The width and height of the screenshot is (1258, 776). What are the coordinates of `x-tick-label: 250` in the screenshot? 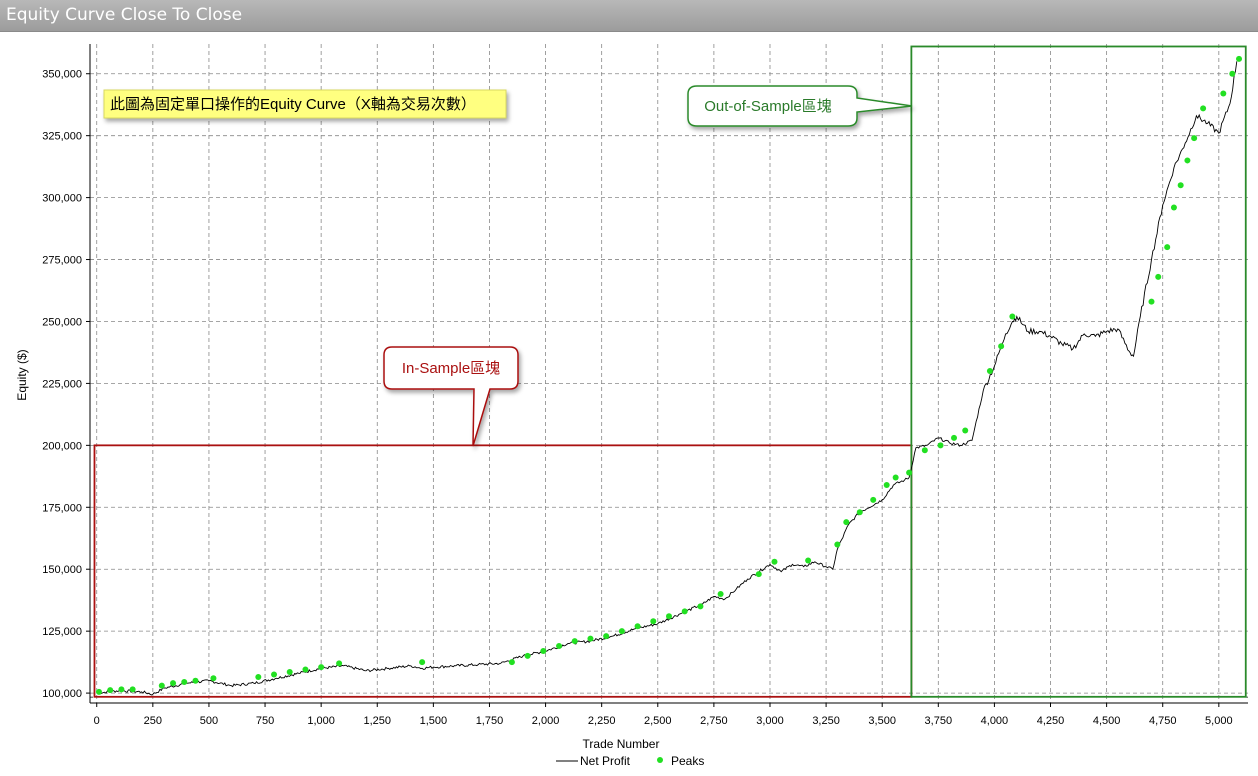 It's located at (153, 721).